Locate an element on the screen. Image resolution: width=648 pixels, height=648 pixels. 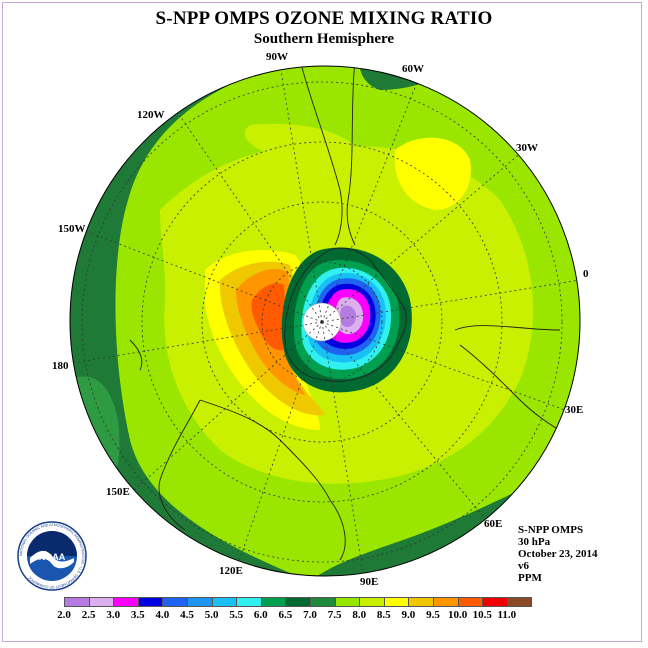
lon-label-60w: 60W is located at coordinates (413, 69).